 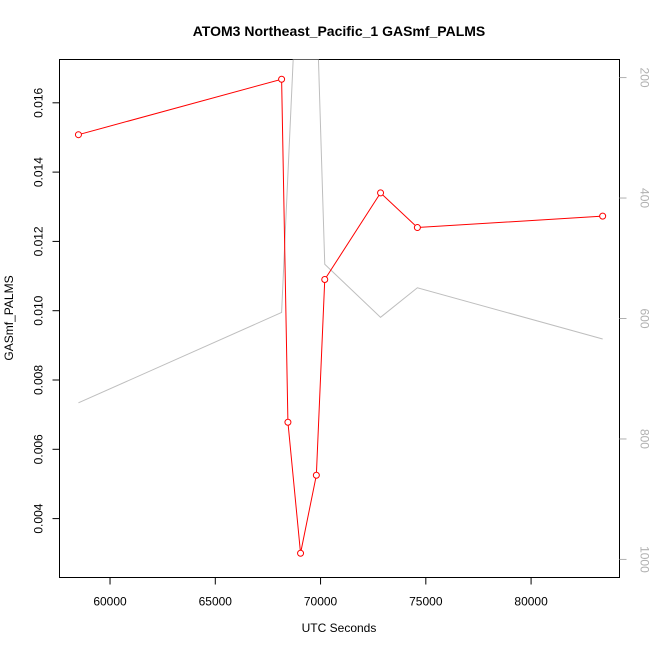 What do you see at coordinates (39, 449) in the screenshot?
I see `y-tick-label: 0.006` at bounding box center [39, 449].